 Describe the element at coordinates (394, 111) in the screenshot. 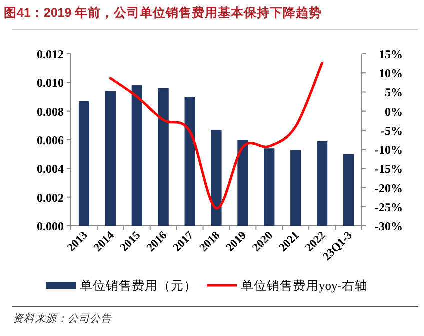

I see `y2-tick-label: 0%` at that location.